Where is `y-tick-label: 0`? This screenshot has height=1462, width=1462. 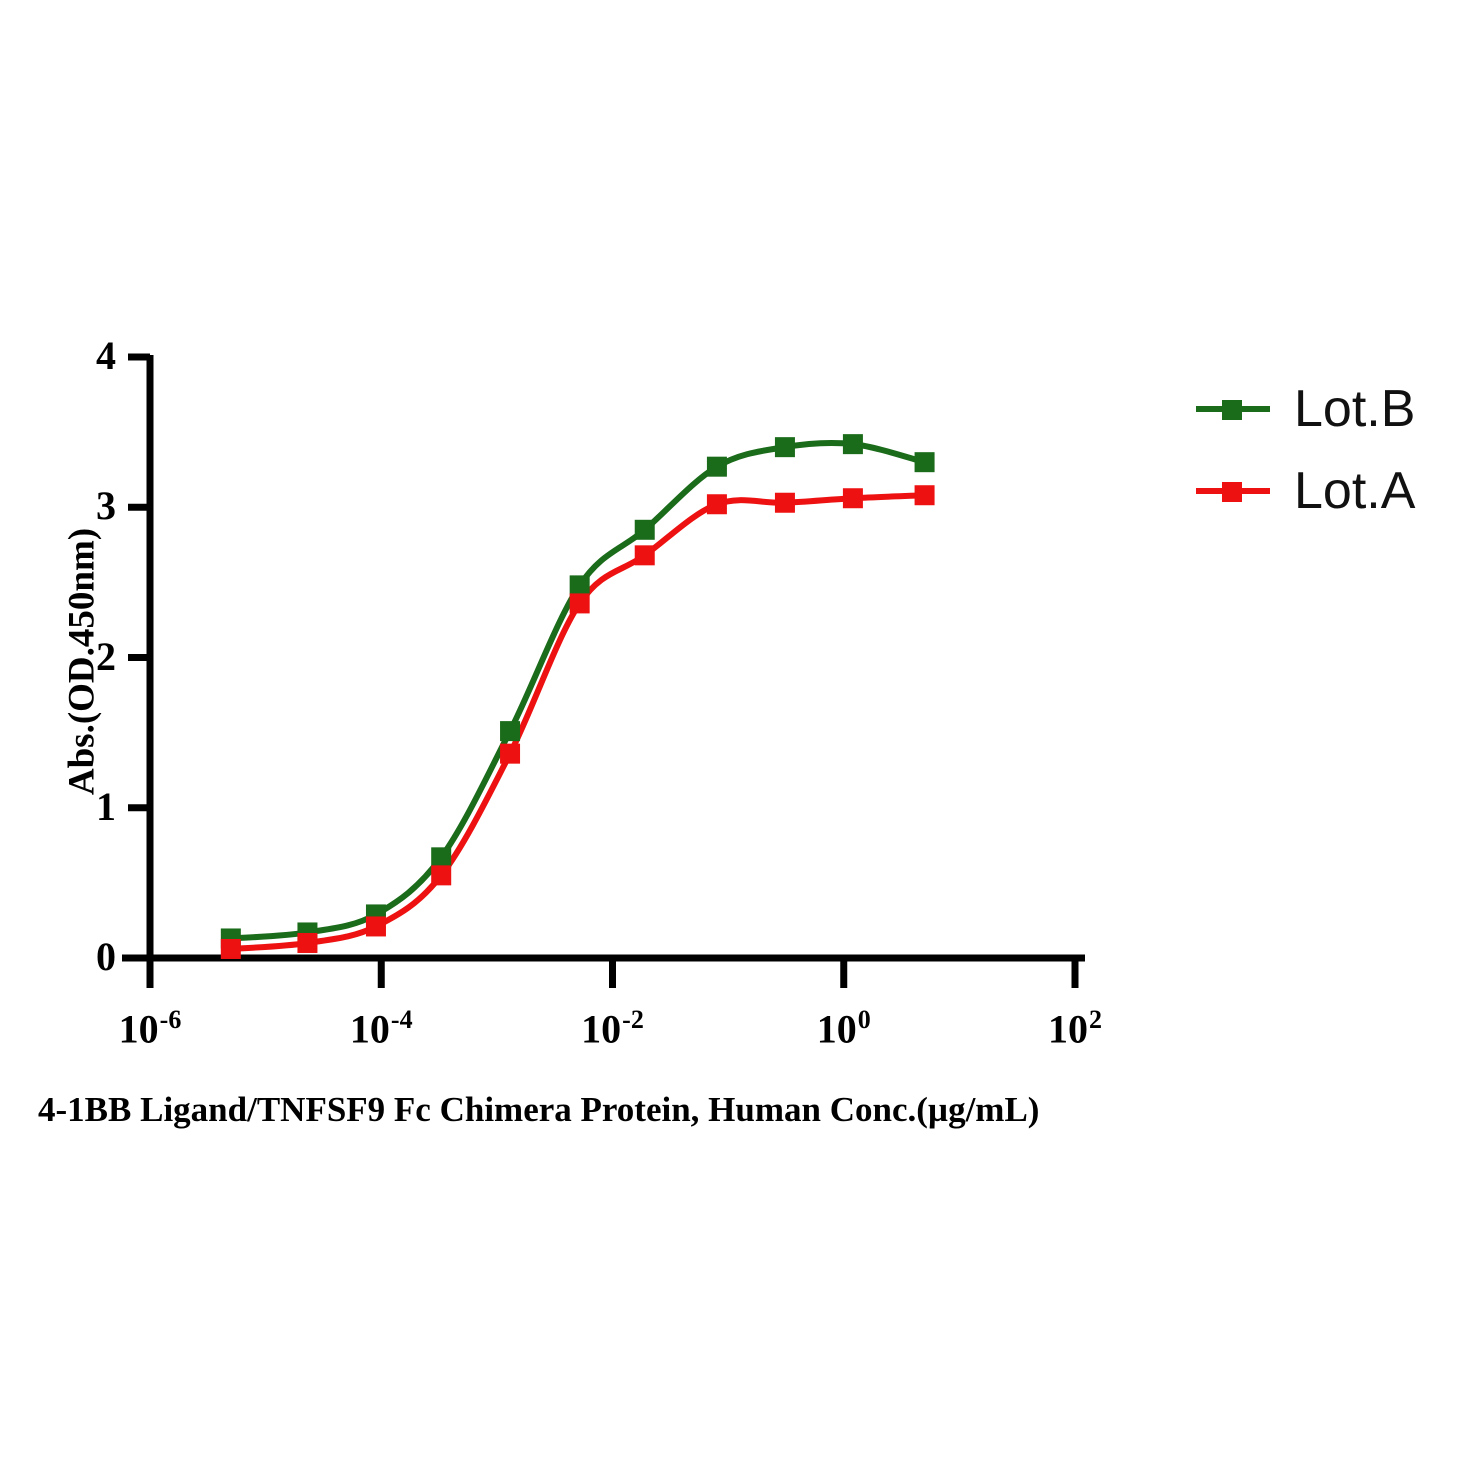
y-tick-label: 0 is located at coordinates (106, 956).